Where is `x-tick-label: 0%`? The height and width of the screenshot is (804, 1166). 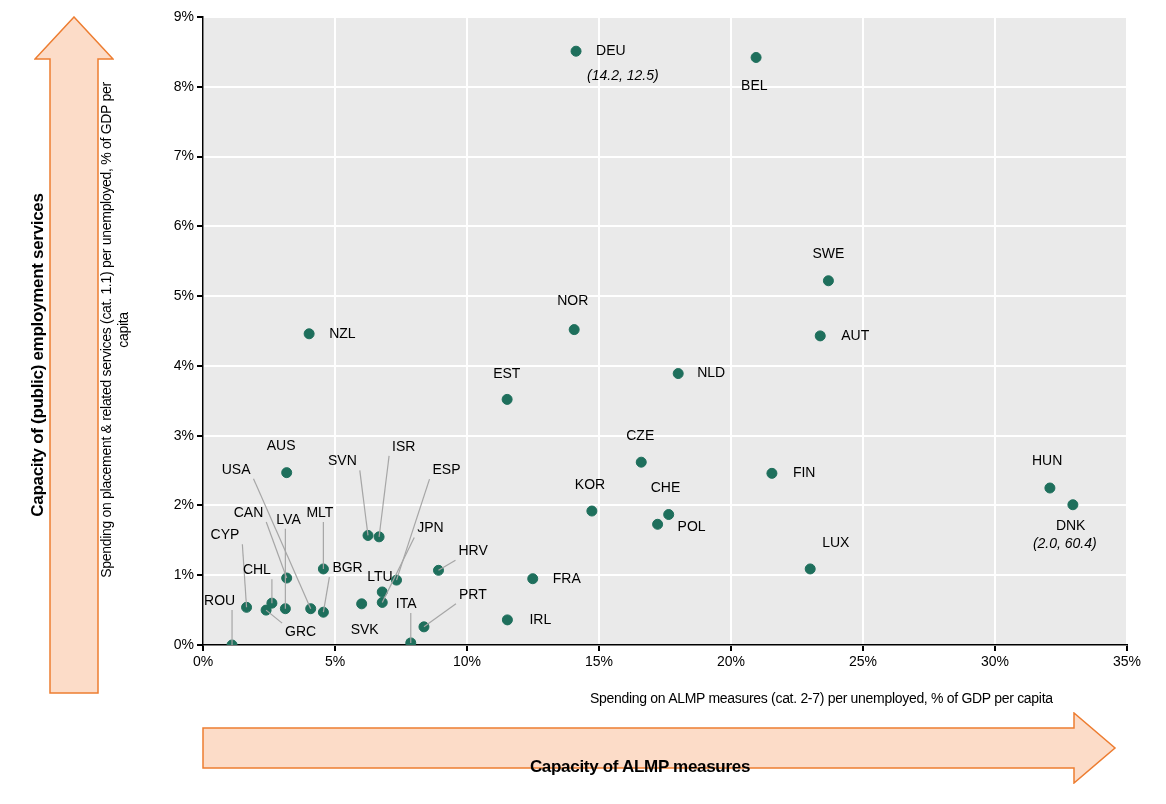 x-tick-label: 0% is located at coordinates (203, 661).